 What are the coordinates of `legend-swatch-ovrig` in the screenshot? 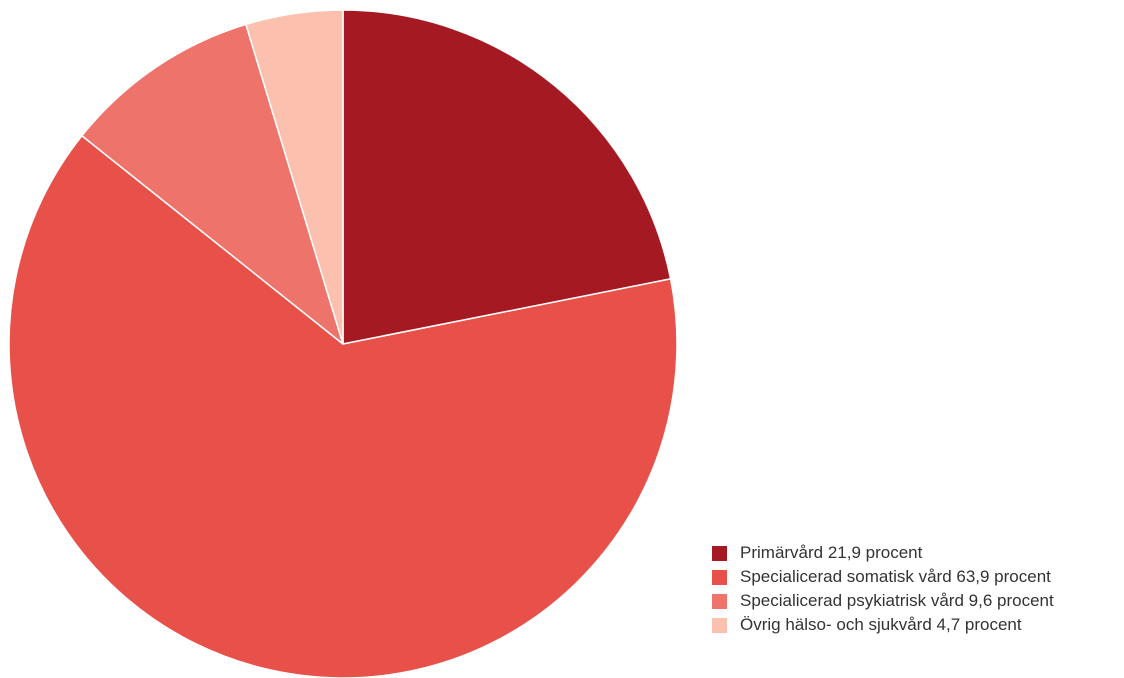 It's located at (719, 625).